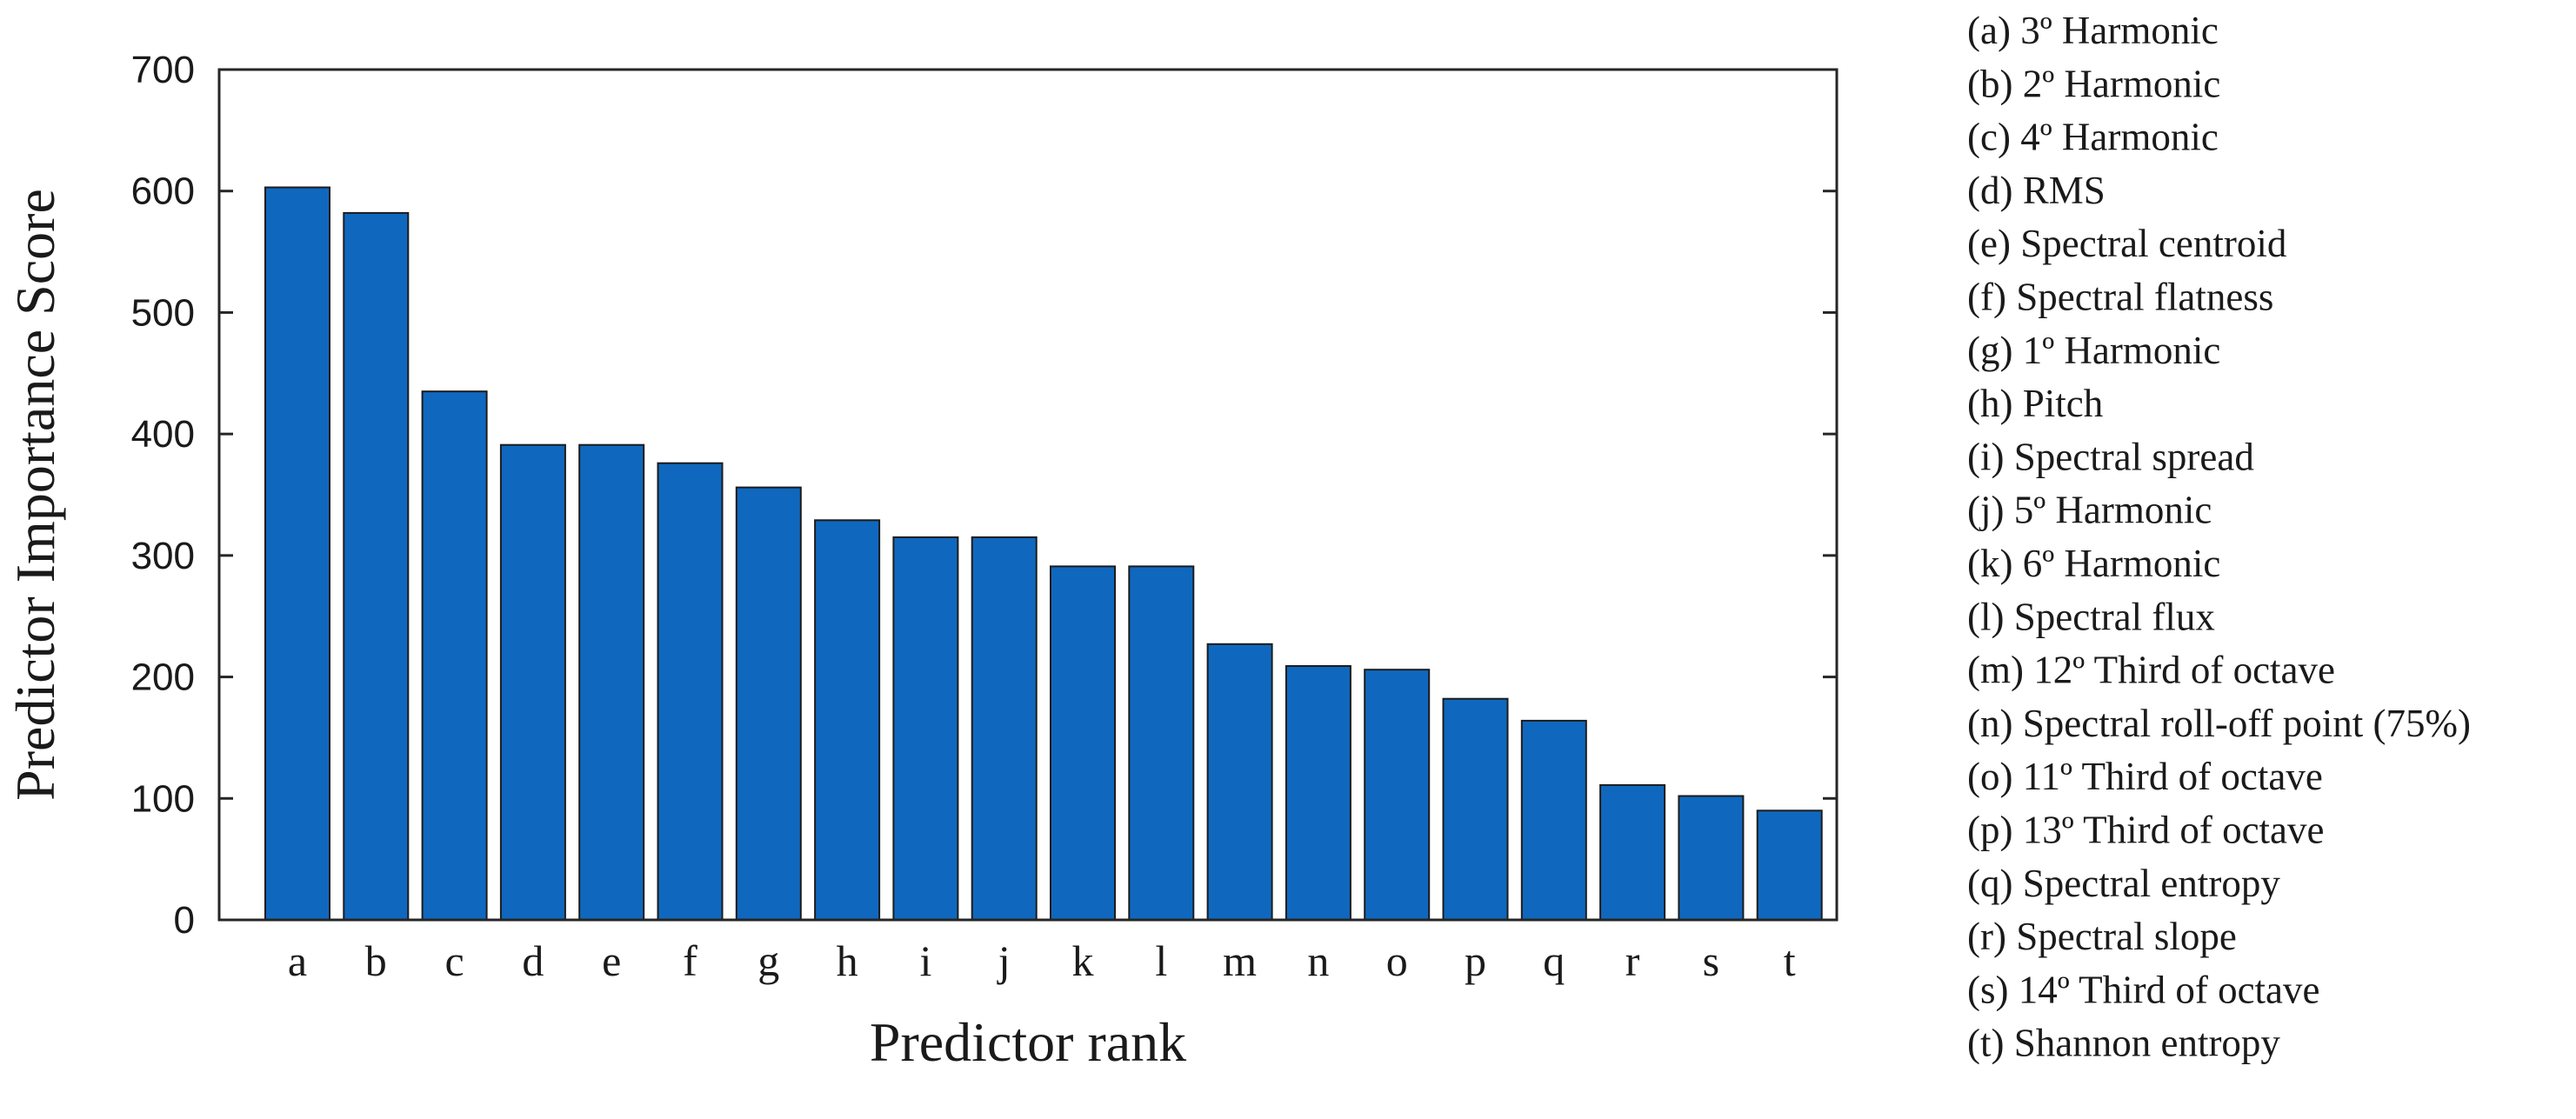  I want to click on legend-item-b: (b) 2º Harmonic, so click(2093, 83).